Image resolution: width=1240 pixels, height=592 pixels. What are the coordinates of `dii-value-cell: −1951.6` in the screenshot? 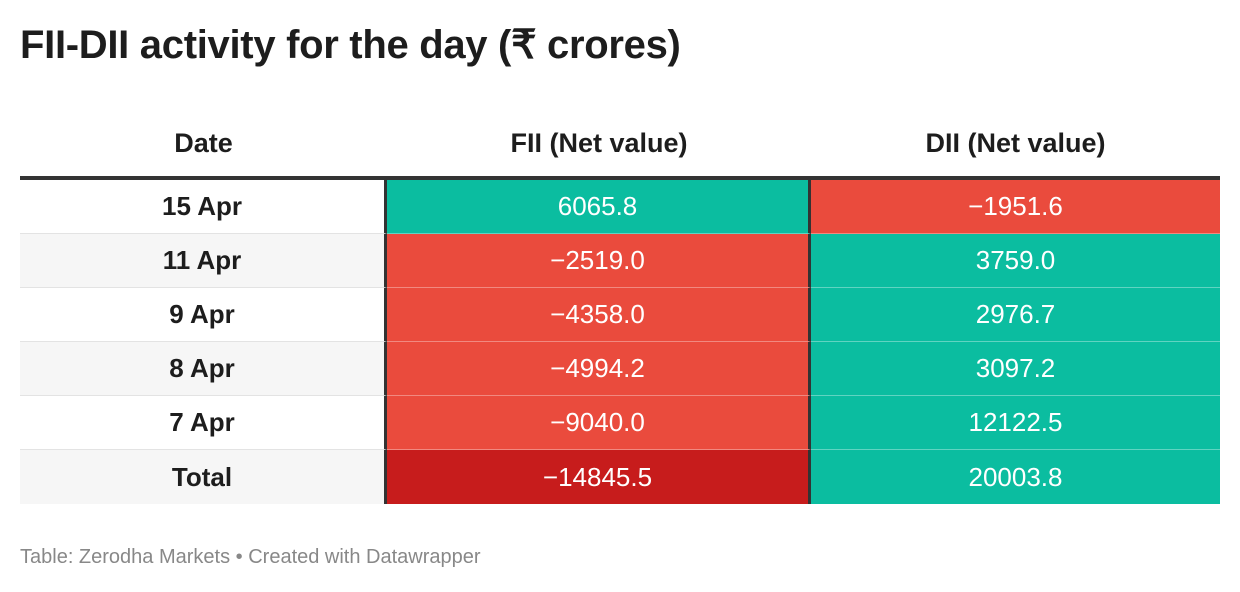 It's located at (1015, 207).